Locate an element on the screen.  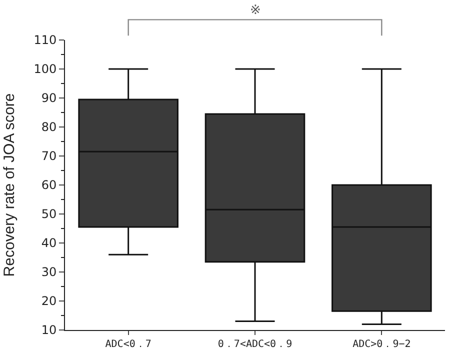
y-tick-label: 20 is located at coordinates (49, 301).